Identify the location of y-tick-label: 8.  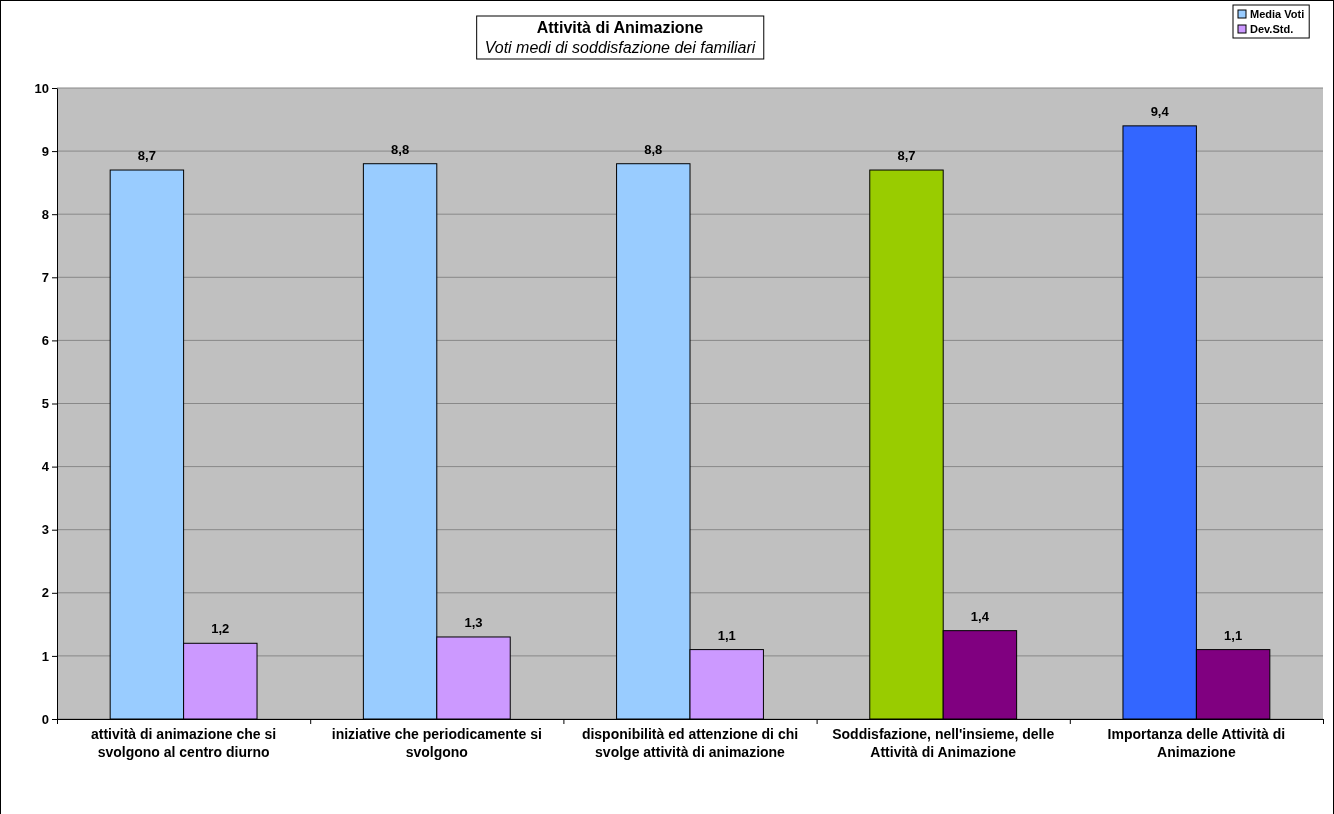
(45, 214).